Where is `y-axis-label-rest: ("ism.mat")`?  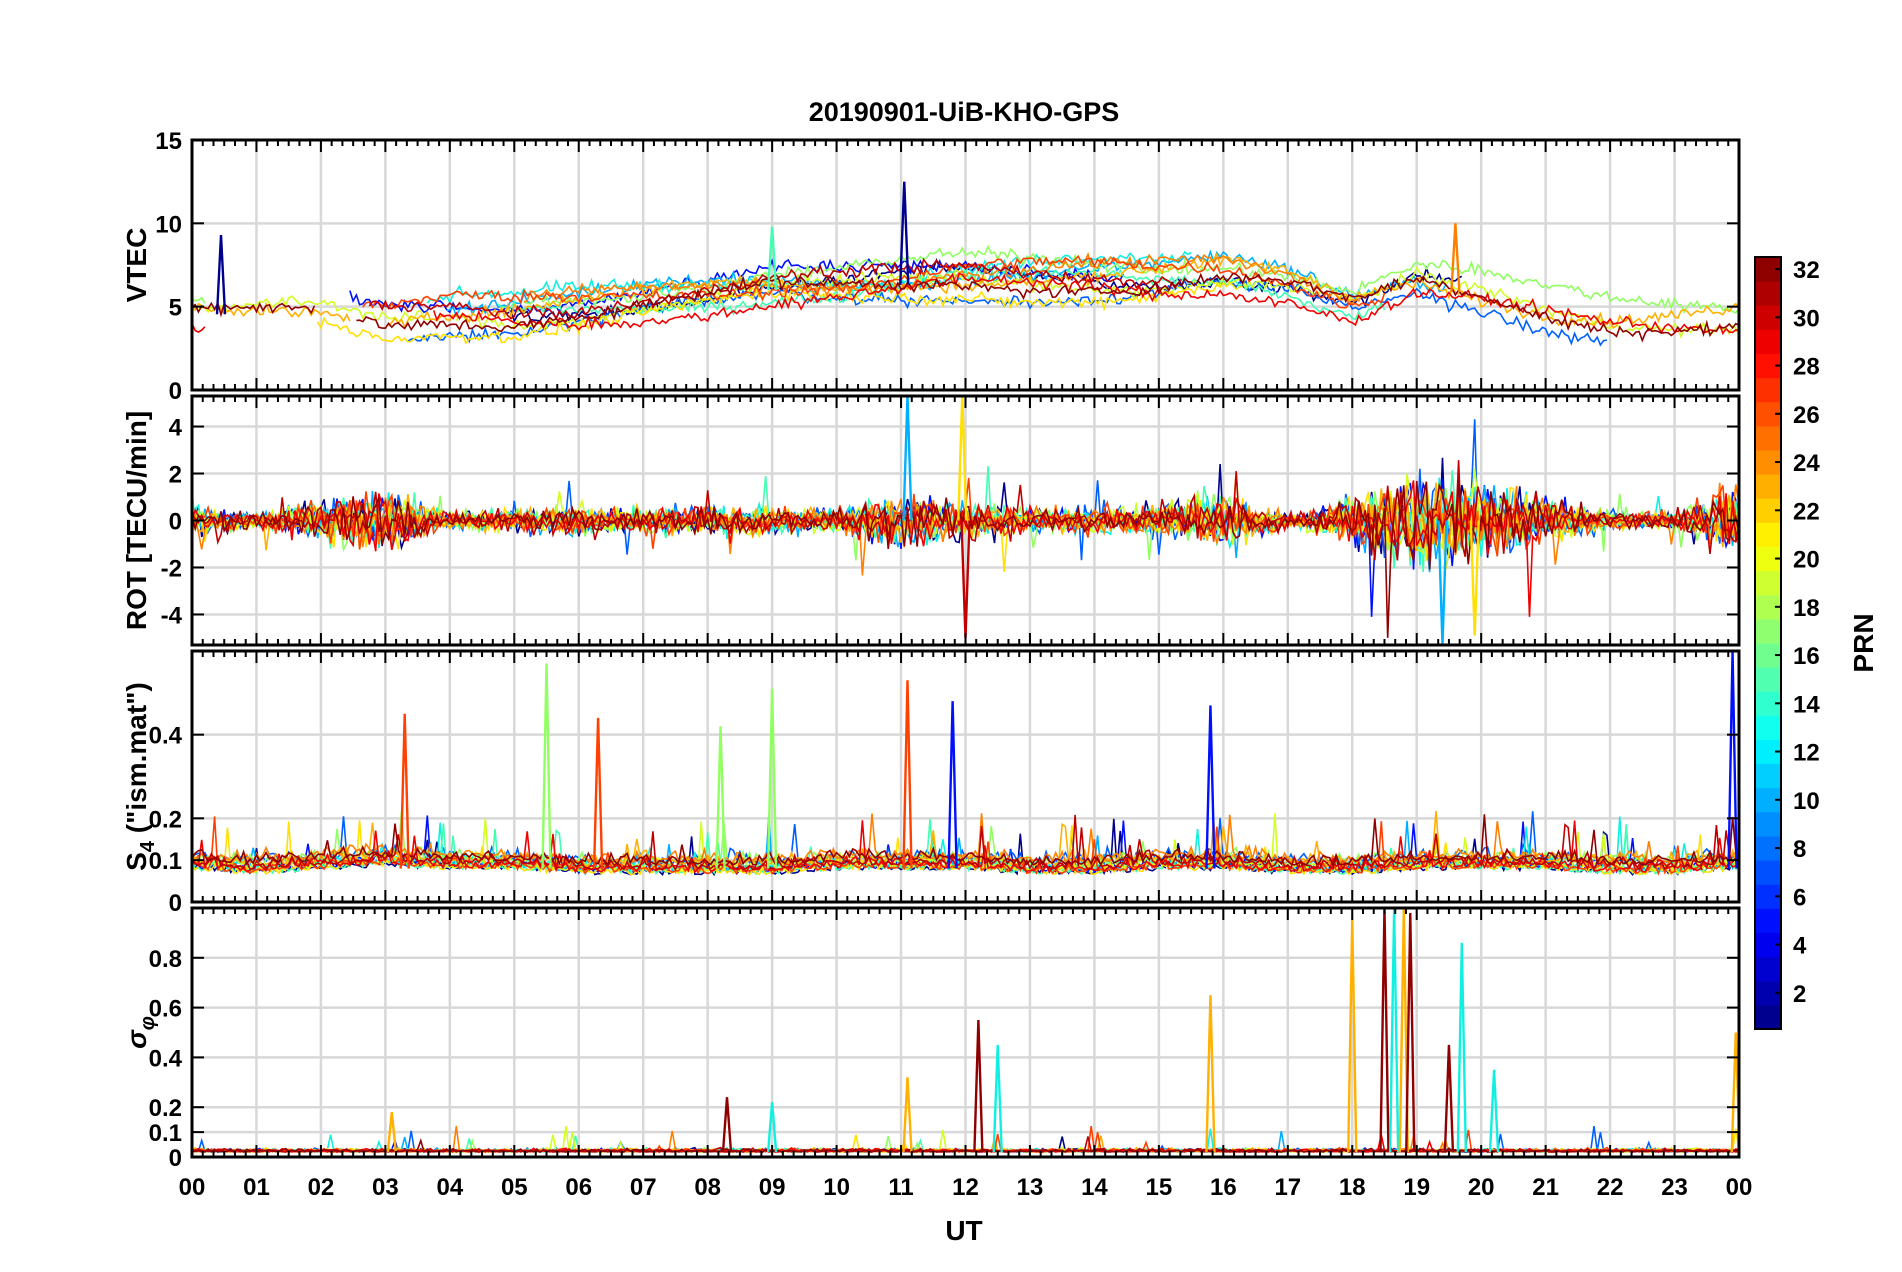 y-axis-label-rest: ("ism.mat") is located at coordinates (136, 761).